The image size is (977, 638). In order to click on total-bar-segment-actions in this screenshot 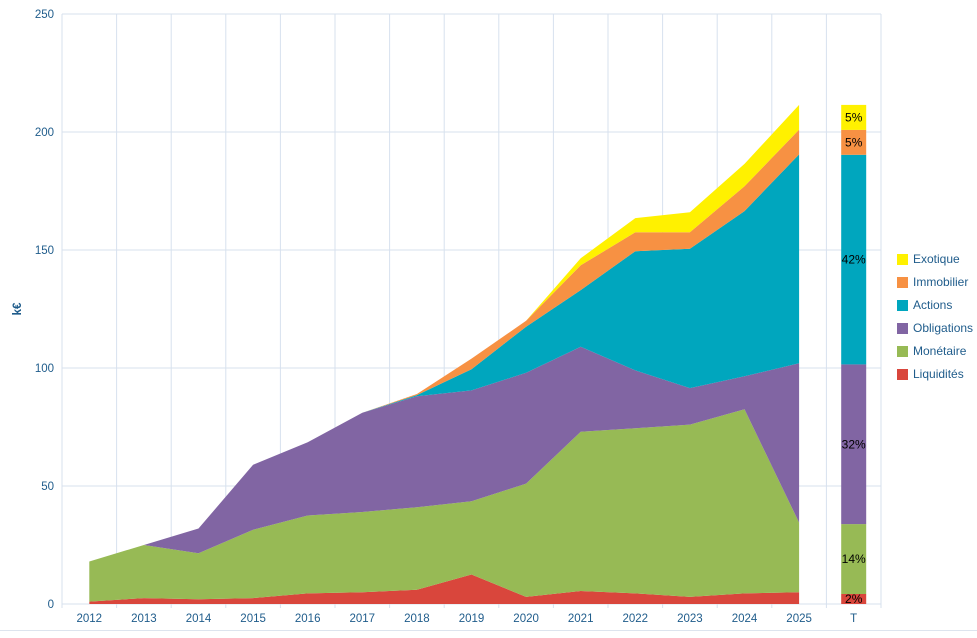, I will do `click(854, 259)`.